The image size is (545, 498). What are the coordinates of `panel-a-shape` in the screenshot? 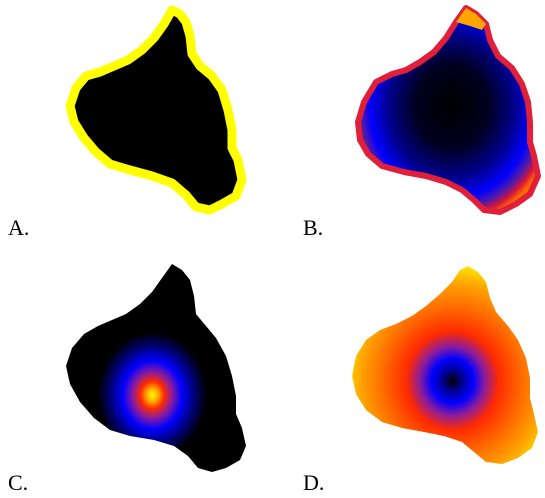 It's located at (156, 110).